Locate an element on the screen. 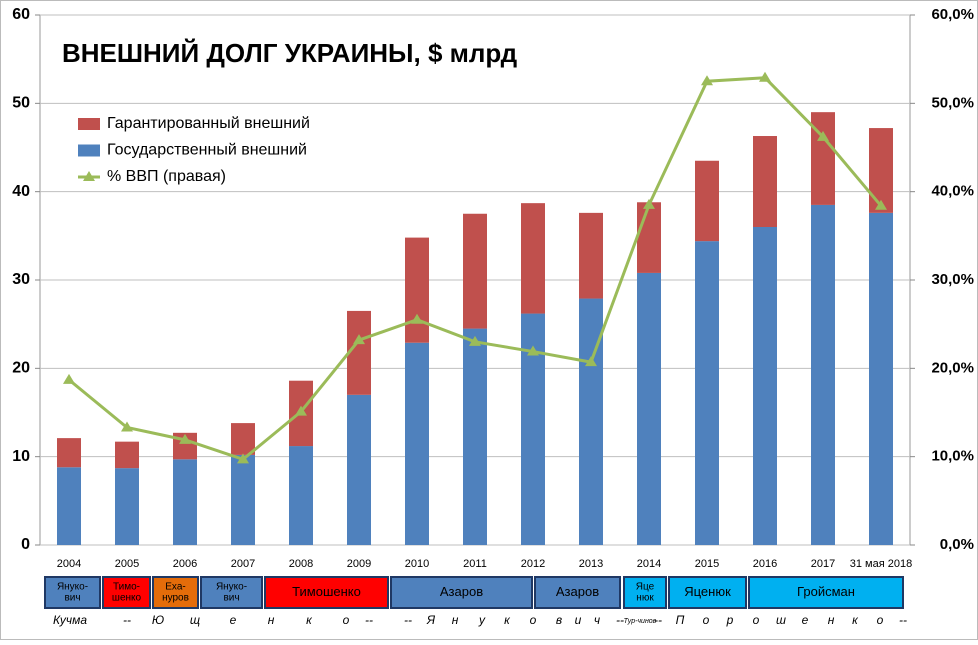  president-label: Тур-чинов is located at coordinates (640, 621).